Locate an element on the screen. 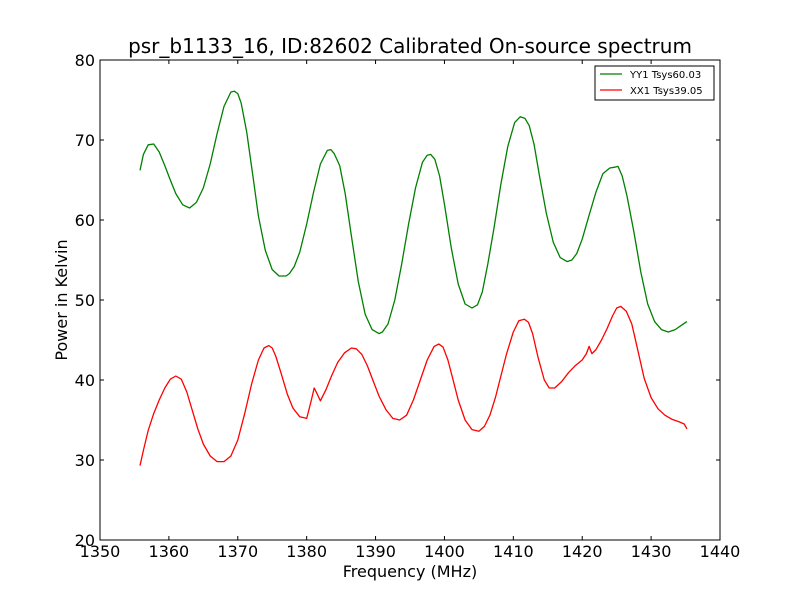 This screenshot has height=600, width=800. legend-label-xx1: XX1 Tsys39.05 is located at coordinates (666, 91).